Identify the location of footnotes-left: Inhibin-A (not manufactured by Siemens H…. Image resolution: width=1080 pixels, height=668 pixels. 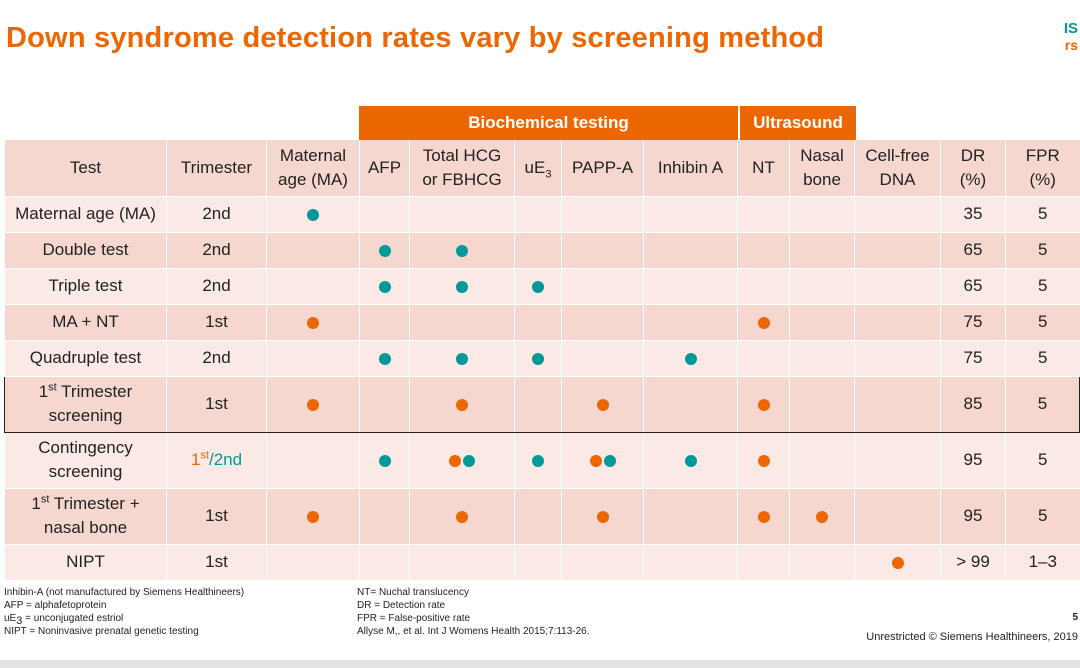
(124, 612).